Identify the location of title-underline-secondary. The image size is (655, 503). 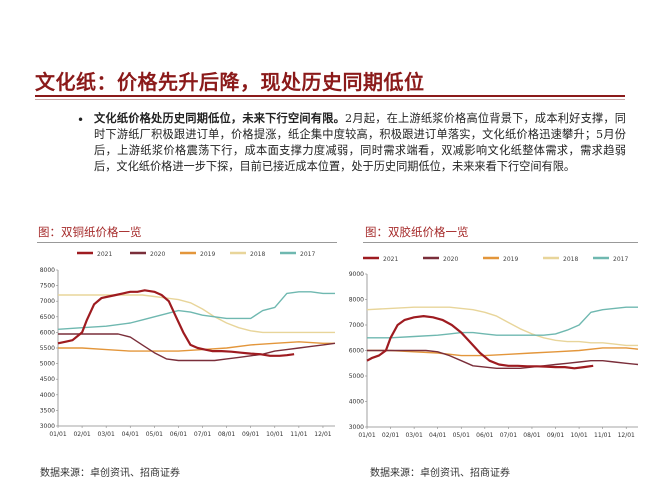
(330, 99).